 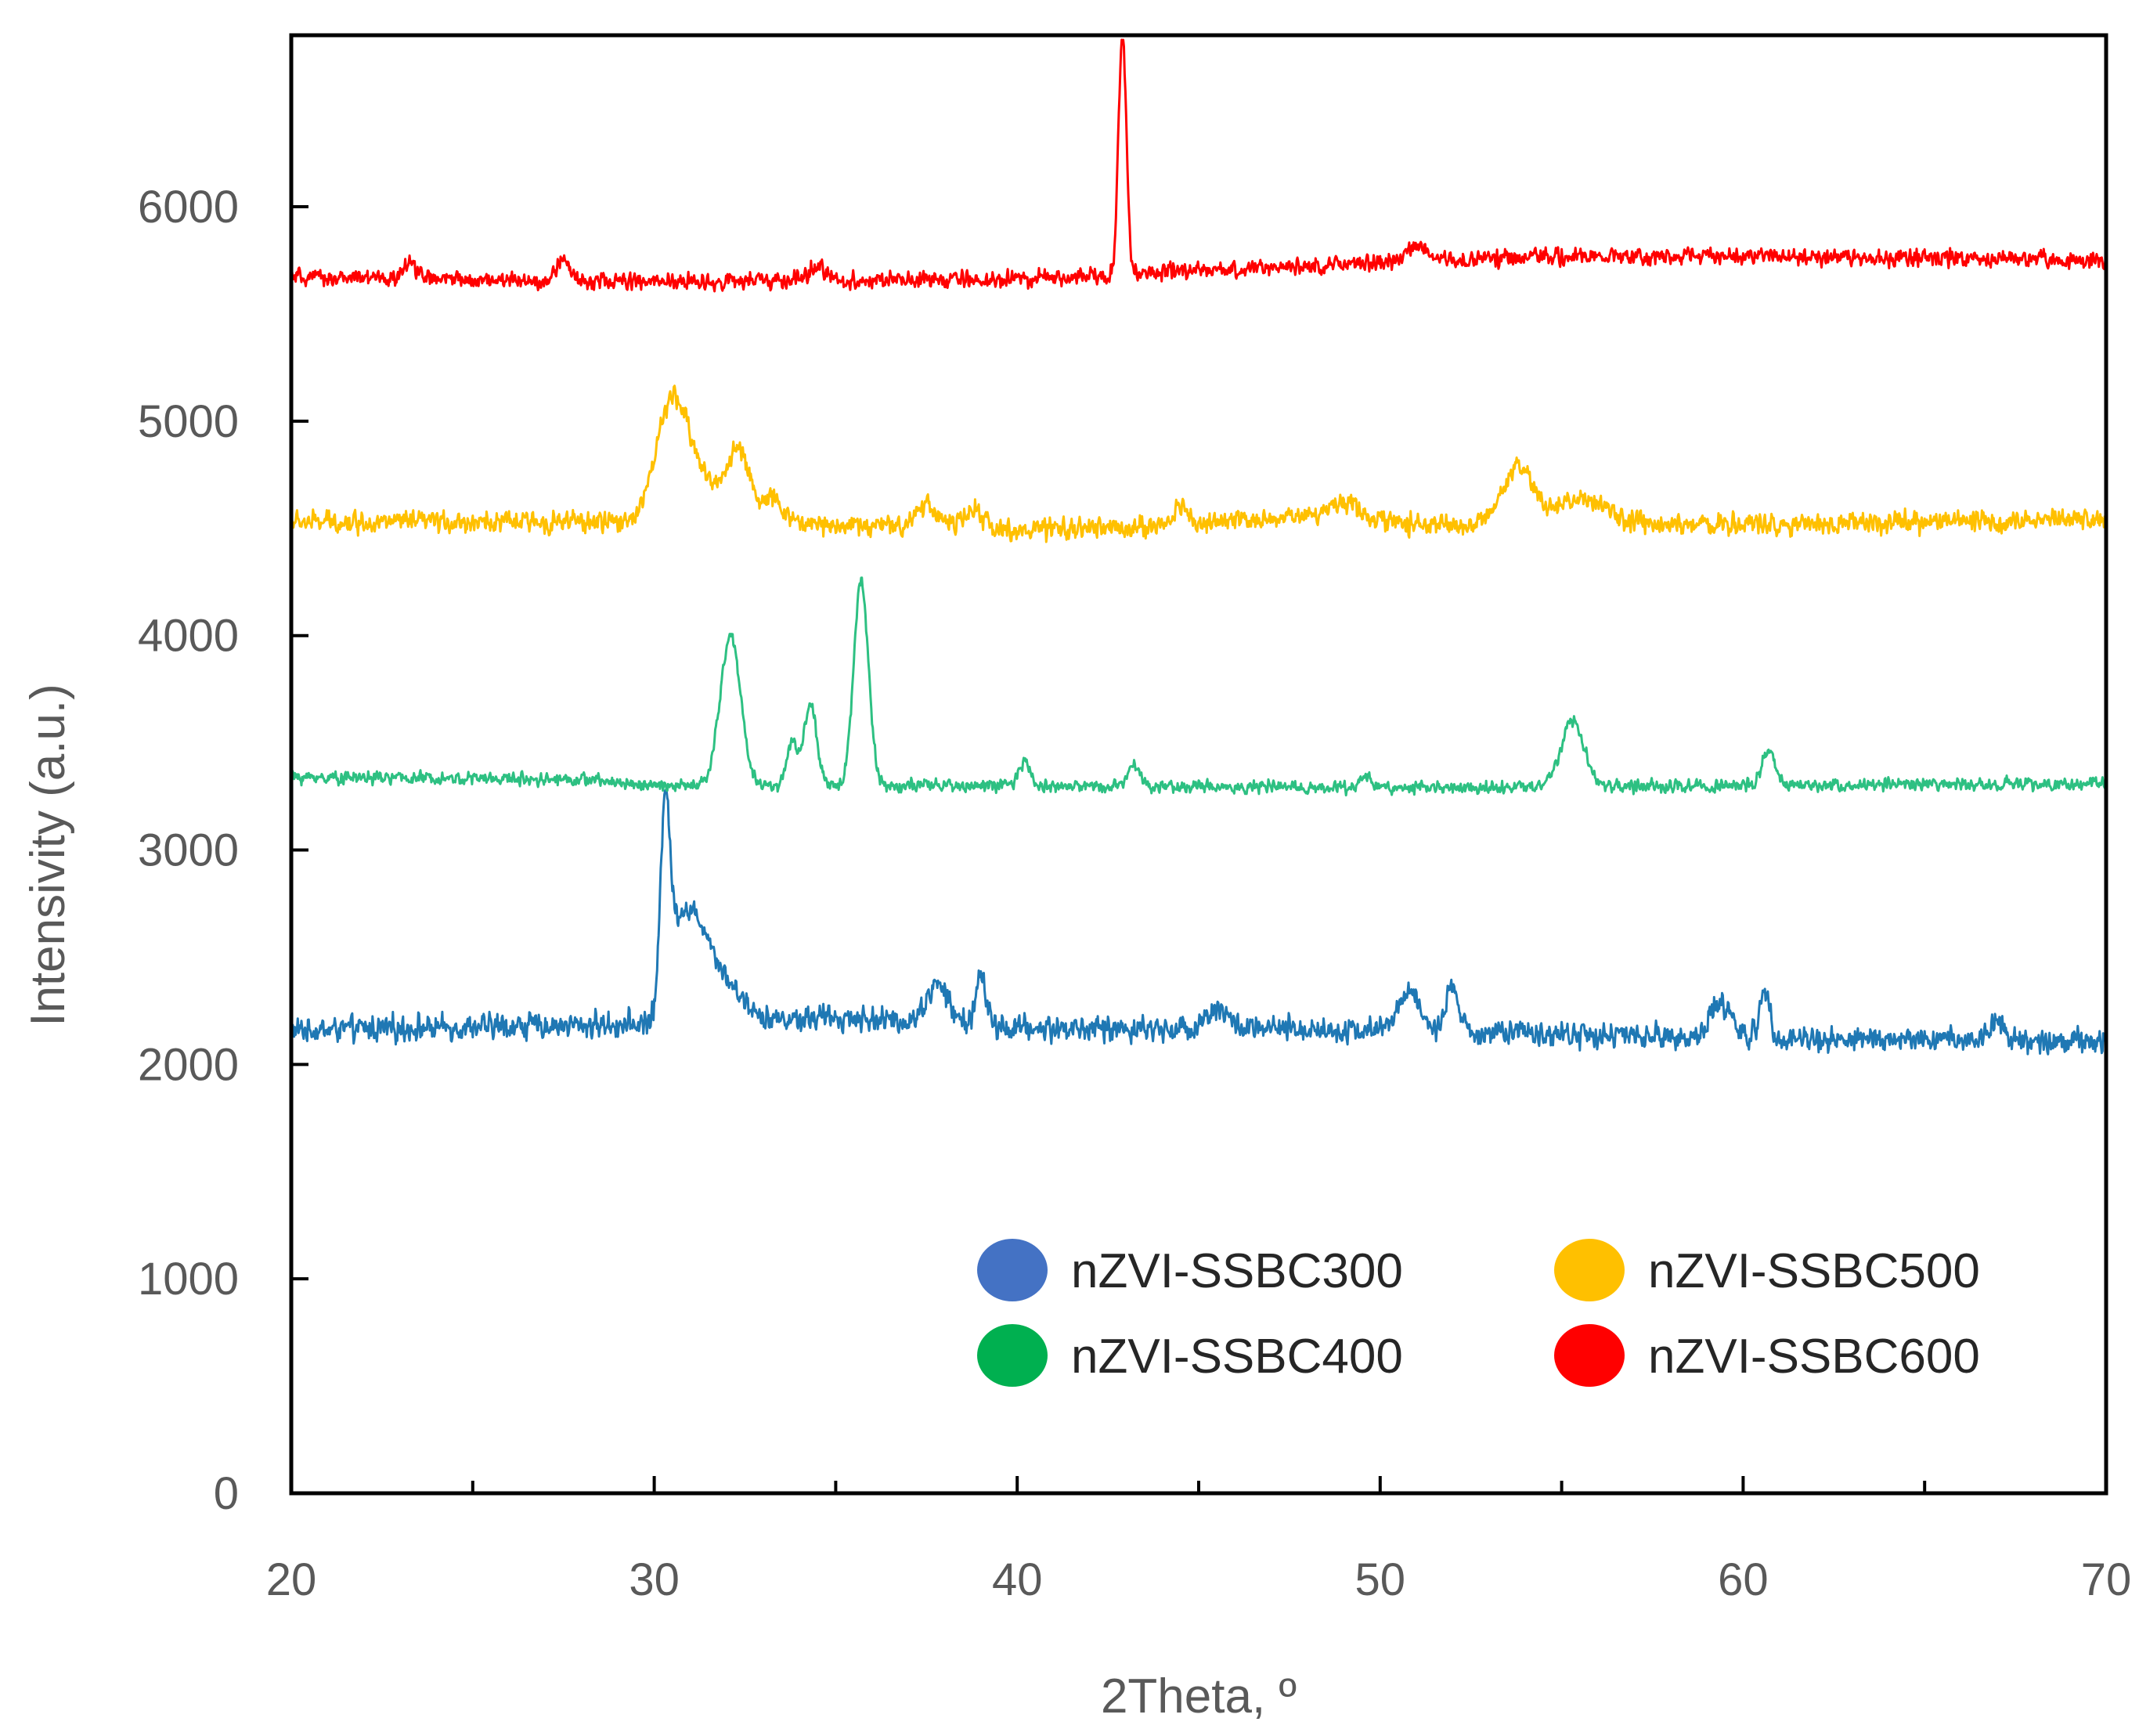 What do you see at coordinates (1199, 1696) in the screenshot?
I see `x-axis-title: 2Theta, º` at bounding box center [1199, 1696].